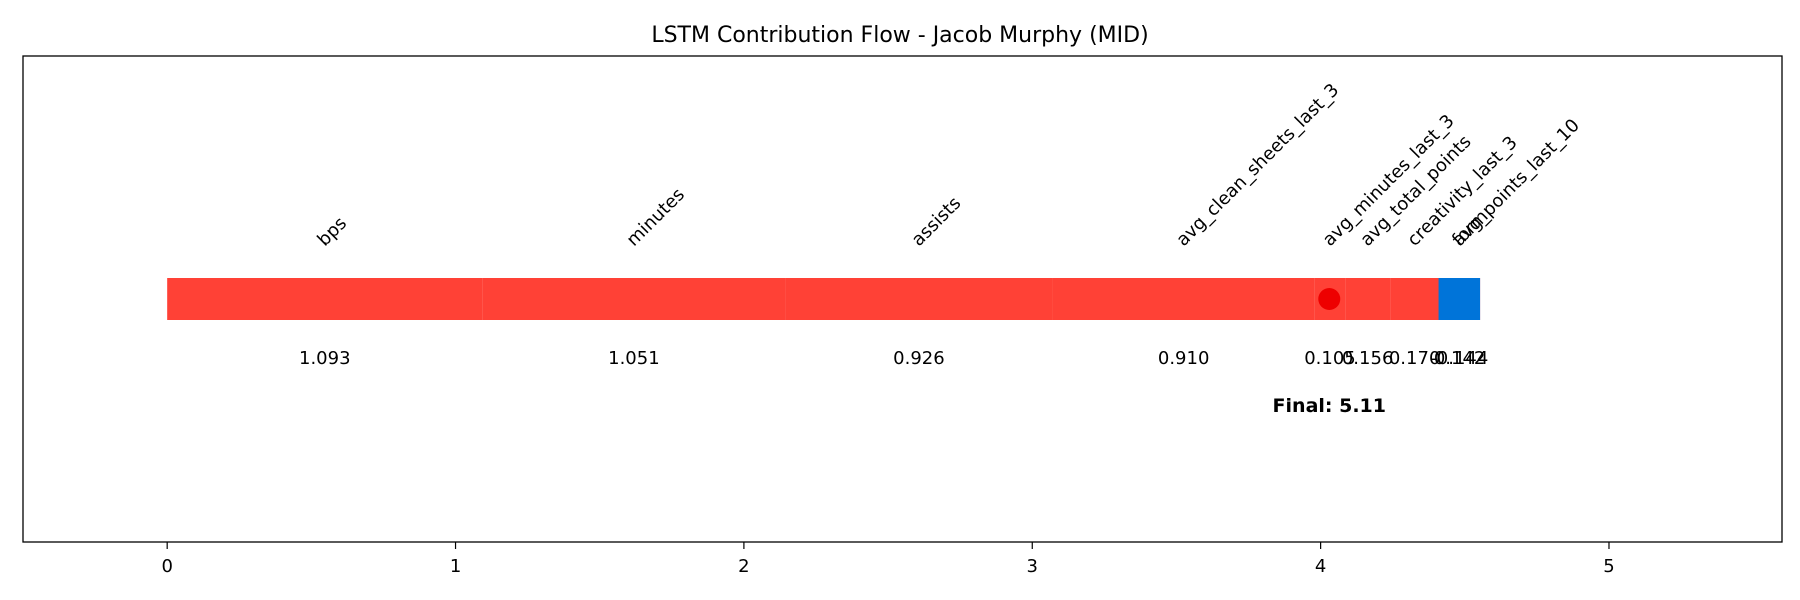 This screenshot has width=1800, height=600. Describe the element at coordinates (1329, 299) in the screenshot. I see `final-marker` at that location.